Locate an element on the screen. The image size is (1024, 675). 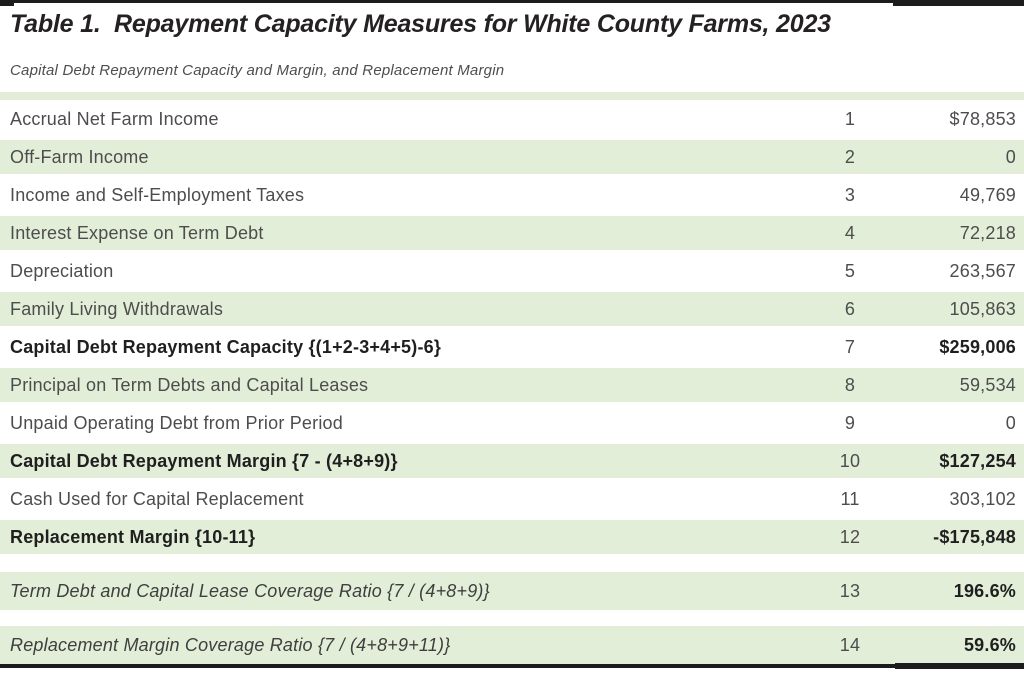
row-value: 72,218 is located at coordinates (987, 232).